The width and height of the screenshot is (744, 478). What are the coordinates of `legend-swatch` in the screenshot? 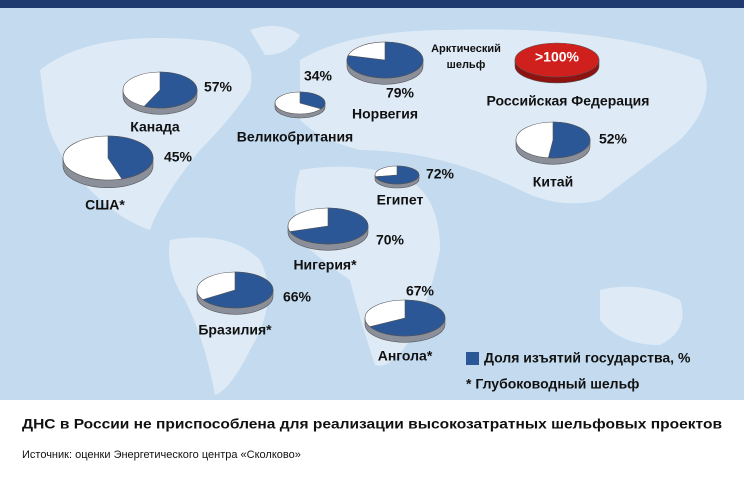 It's located at (472, 358).